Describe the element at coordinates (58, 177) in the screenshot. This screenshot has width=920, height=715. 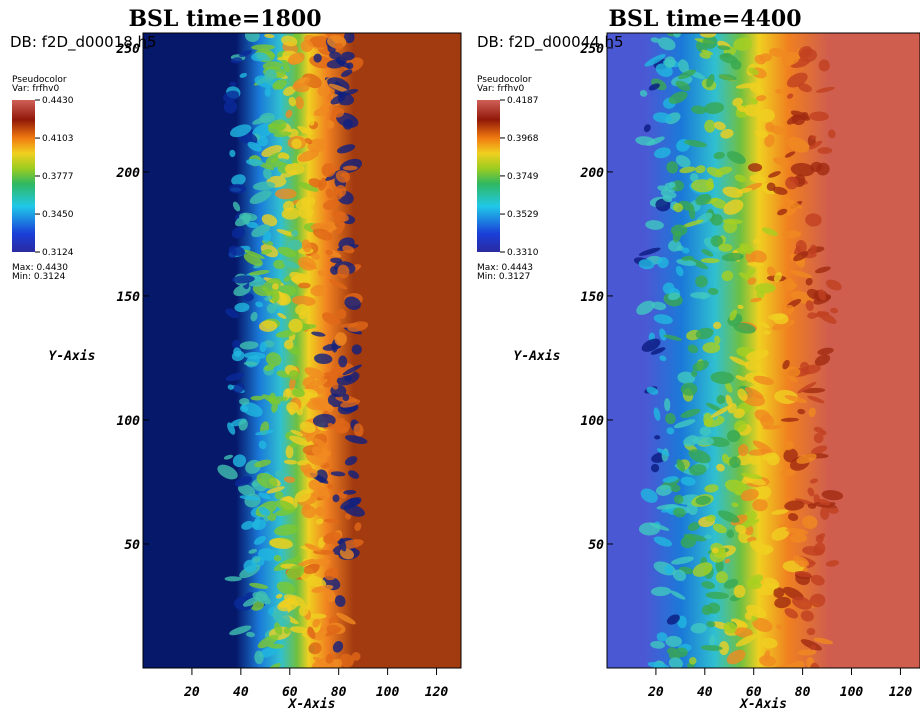
I see `colorbar-label: 0.3777` at that location.